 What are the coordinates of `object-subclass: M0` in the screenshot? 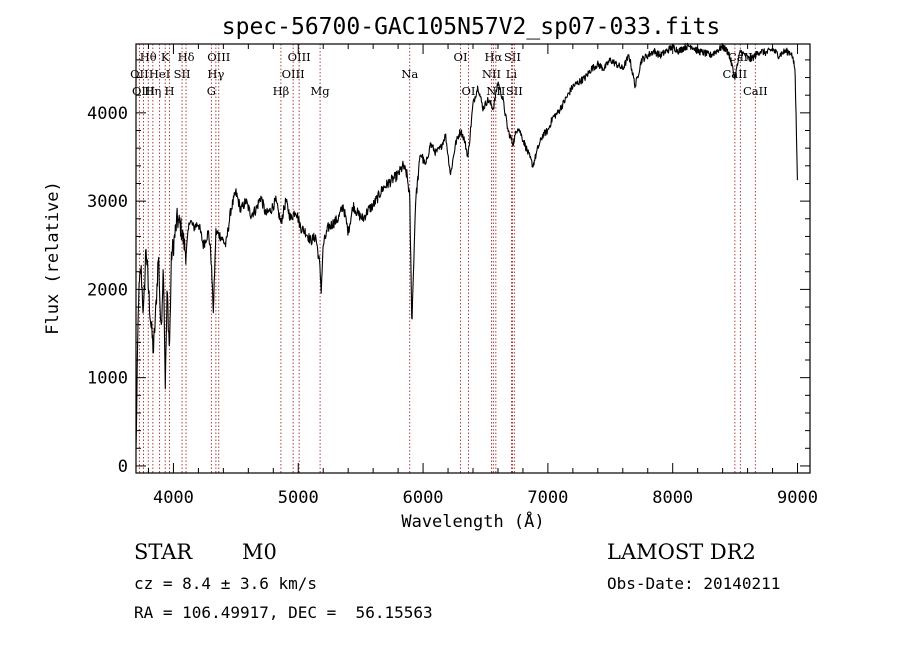 It's located at (259, 552).